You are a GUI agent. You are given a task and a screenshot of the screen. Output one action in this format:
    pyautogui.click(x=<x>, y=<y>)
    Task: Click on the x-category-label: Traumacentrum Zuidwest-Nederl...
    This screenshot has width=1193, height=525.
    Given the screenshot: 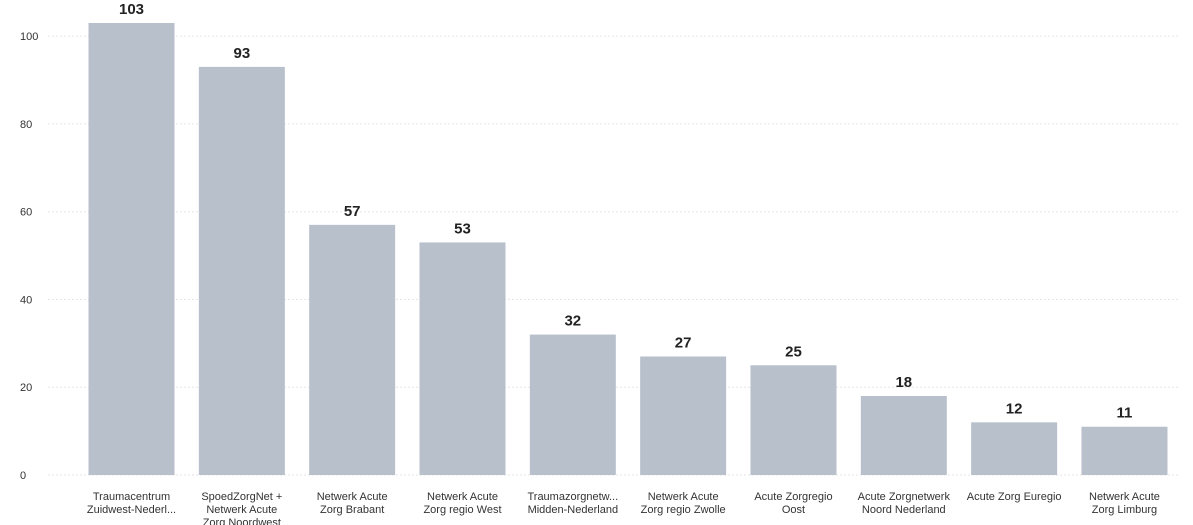 What is the action you would take?
    pyautogui.click(x=131, y=503)
    